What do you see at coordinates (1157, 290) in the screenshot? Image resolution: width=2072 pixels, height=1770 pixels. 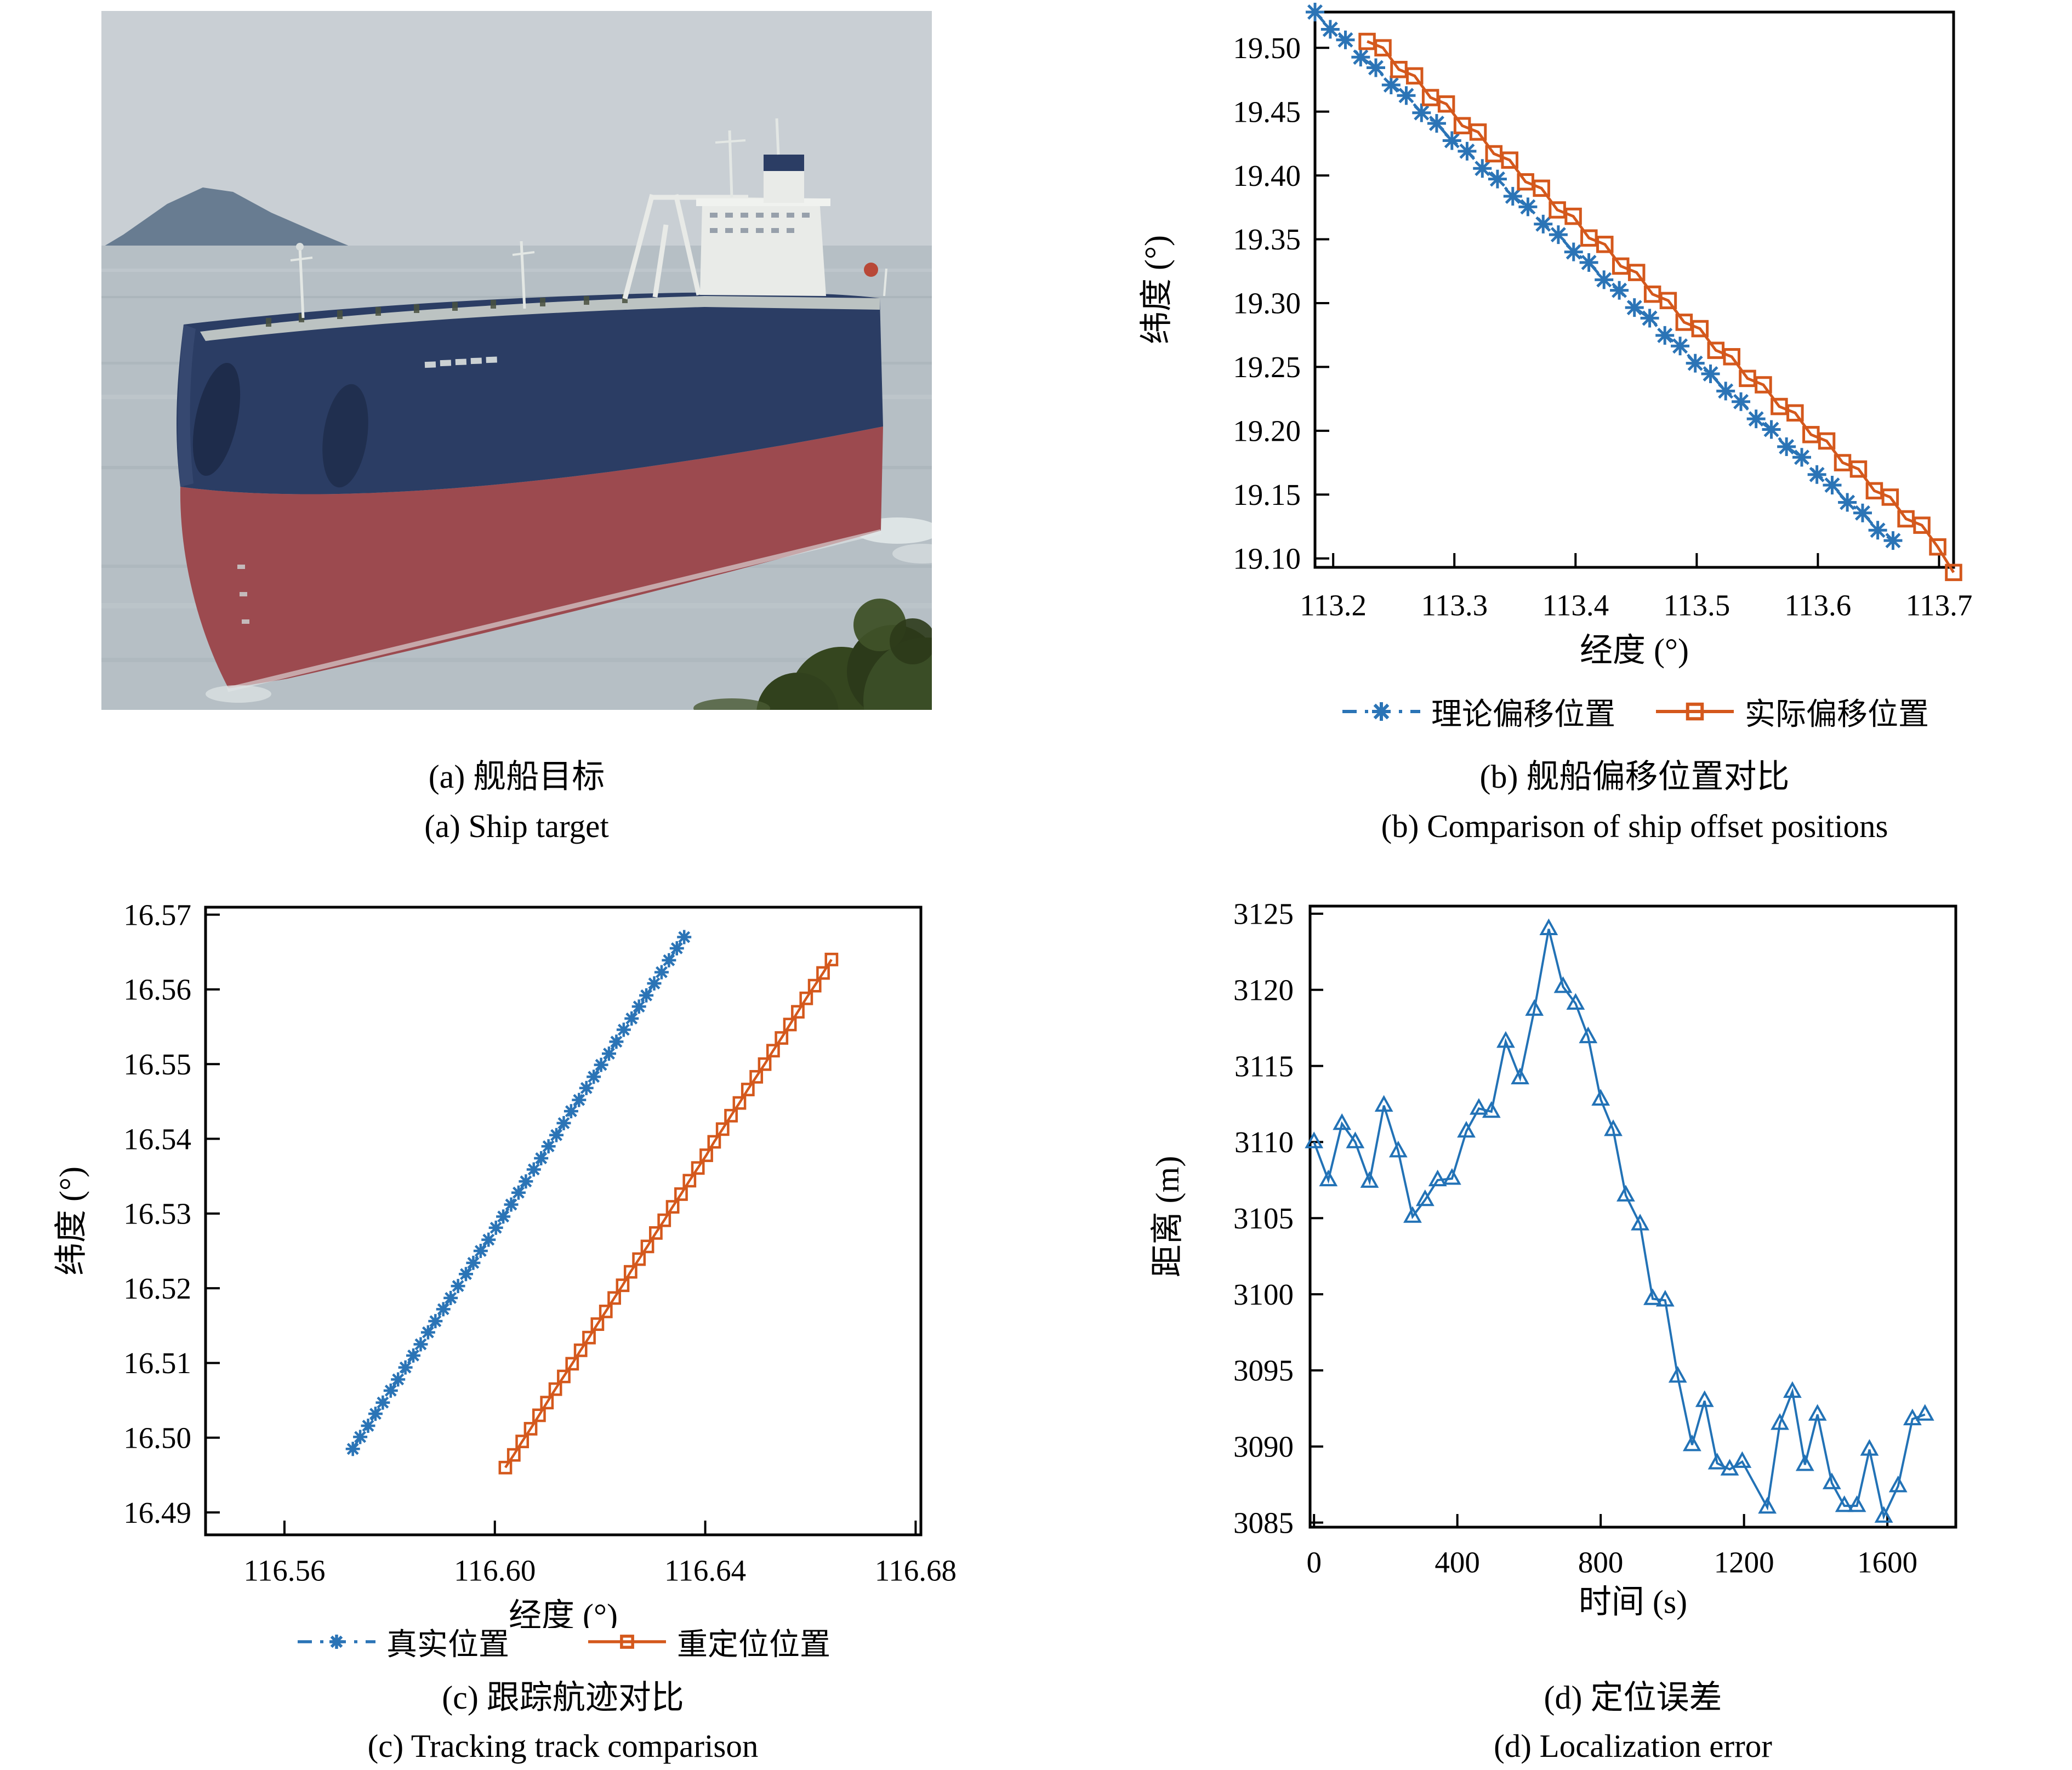 I see `y-axis-label: 纬度 (°)` at bounding box center [1157, 290].